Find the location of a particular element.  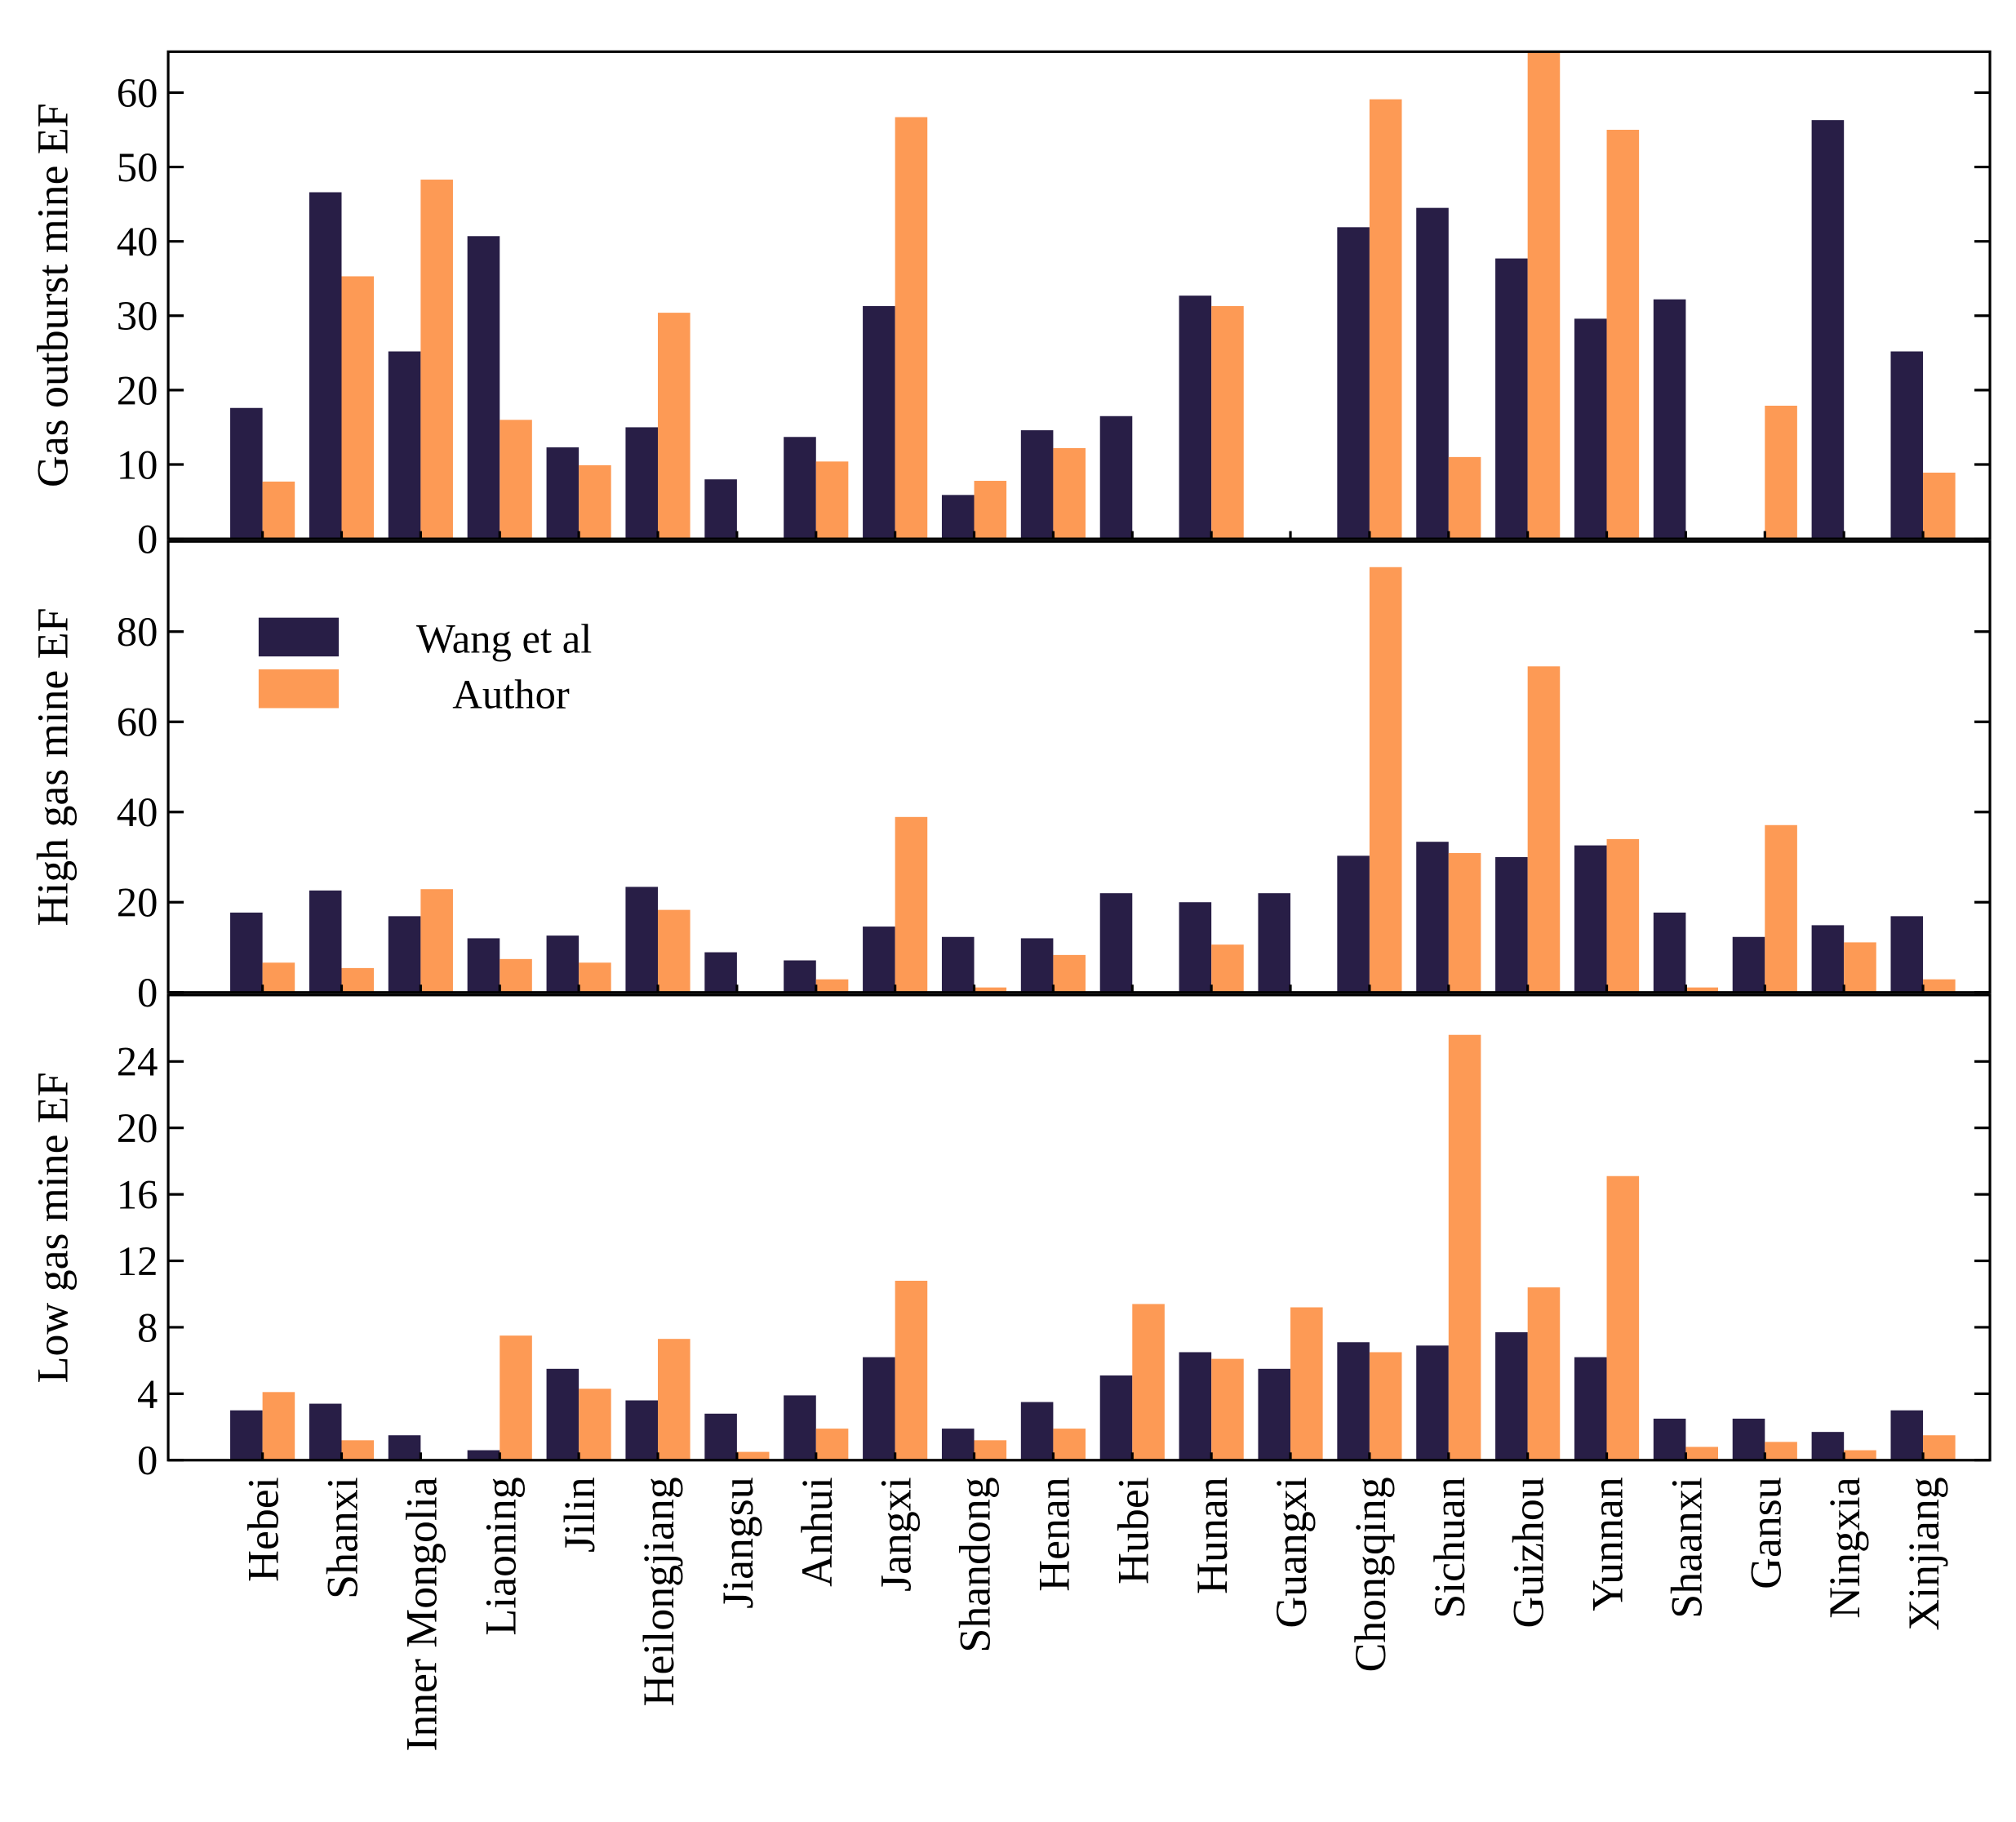

legend-swatch-wang is located at coordinates (299, 637).